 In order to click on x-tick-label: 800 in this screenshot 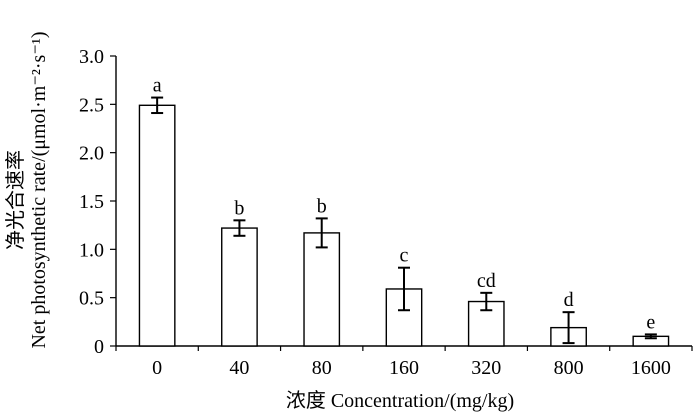, I will do `click(569, 368)`.